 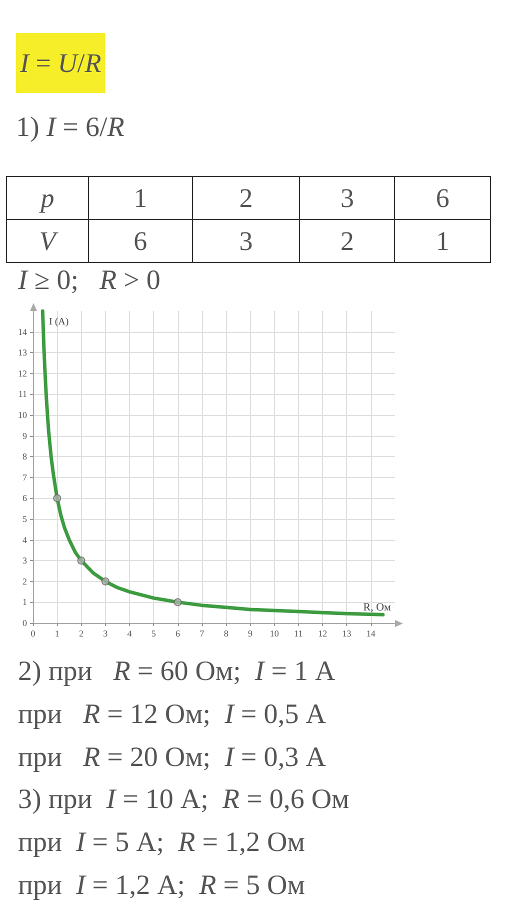 I want to click on x-tick-label: 0, so click(x=33, y=633).